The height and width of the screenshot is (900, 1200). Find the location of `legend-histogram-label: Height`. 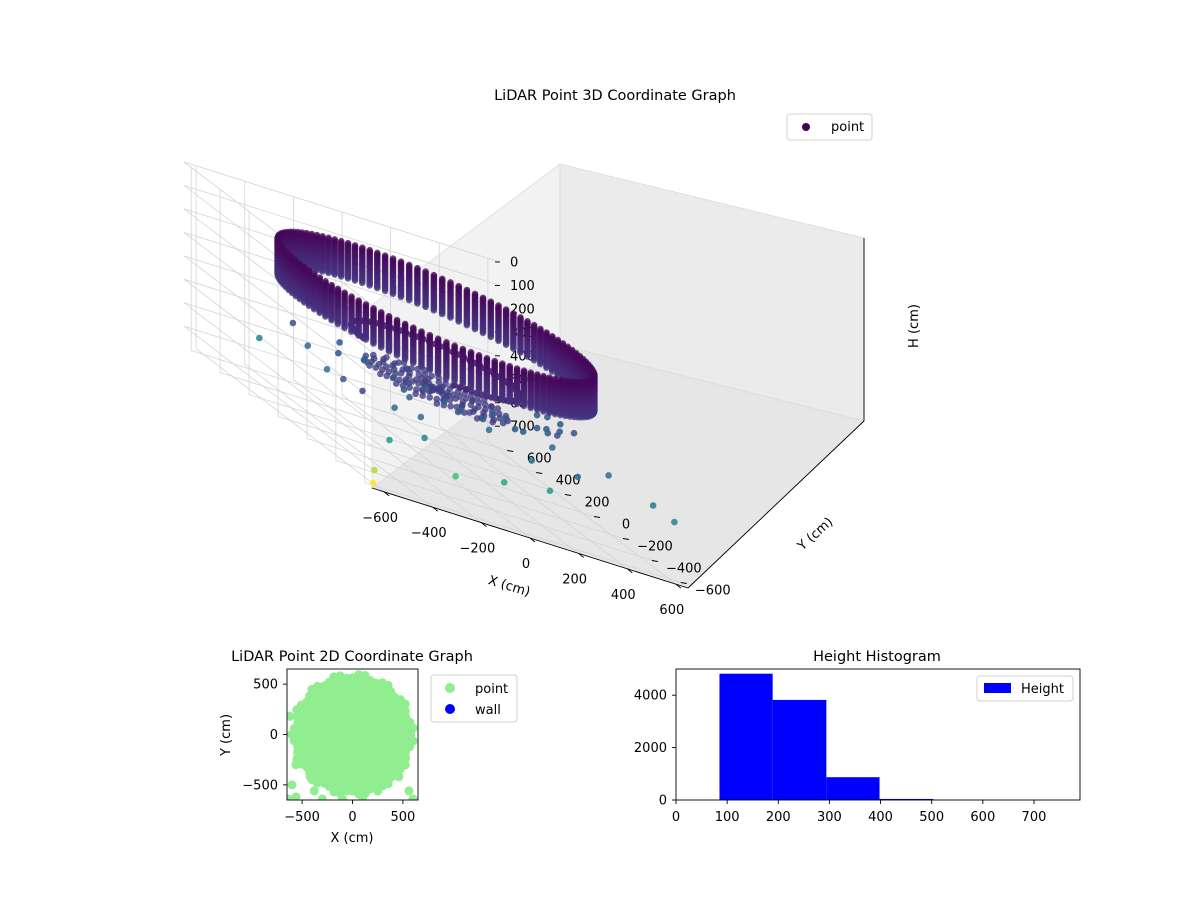

legend-histogram-label: Height is located at coordinates (1042, 689).